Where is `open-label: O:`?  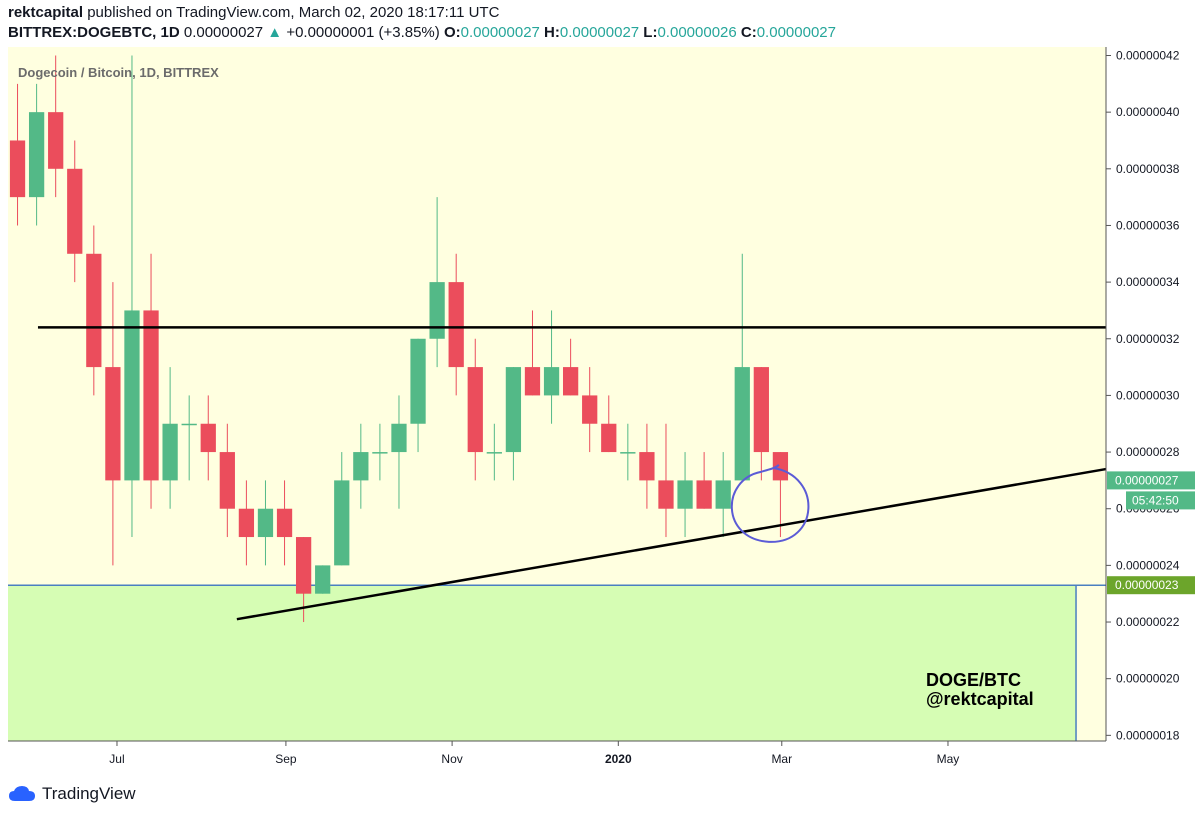 open-label: O: is located at coordinates (452, 32).